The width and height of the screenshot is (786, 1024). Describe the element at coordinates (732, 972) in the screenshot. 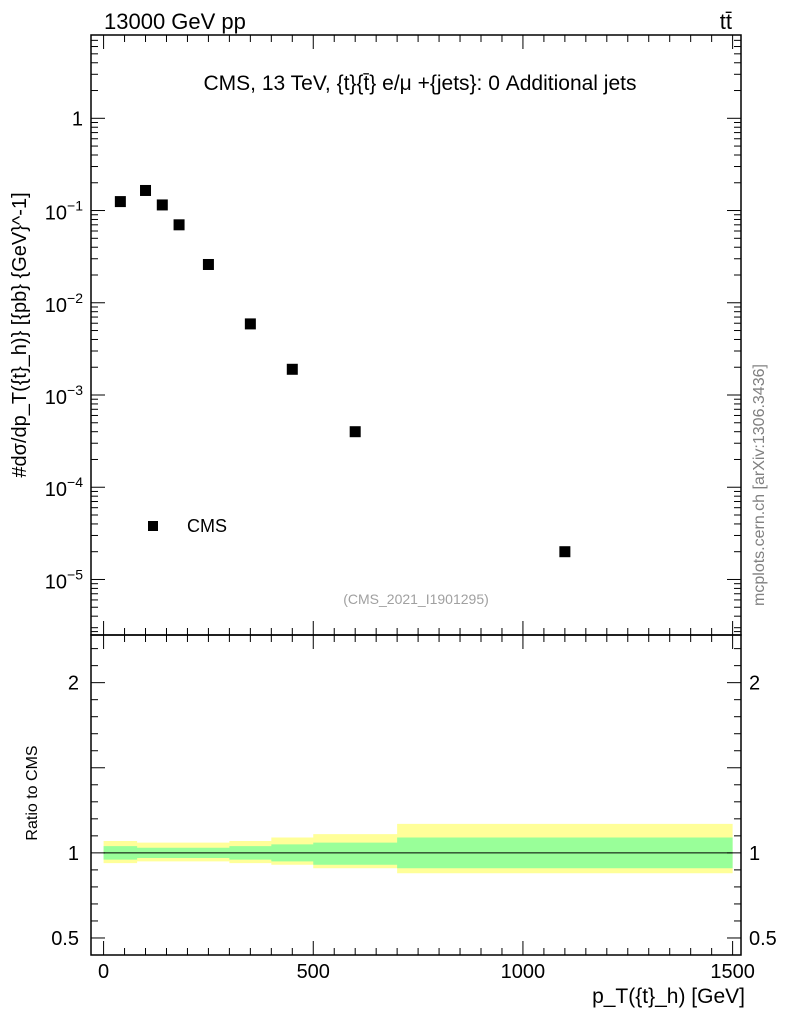

I see `x-tick-label: 1500` at that location.